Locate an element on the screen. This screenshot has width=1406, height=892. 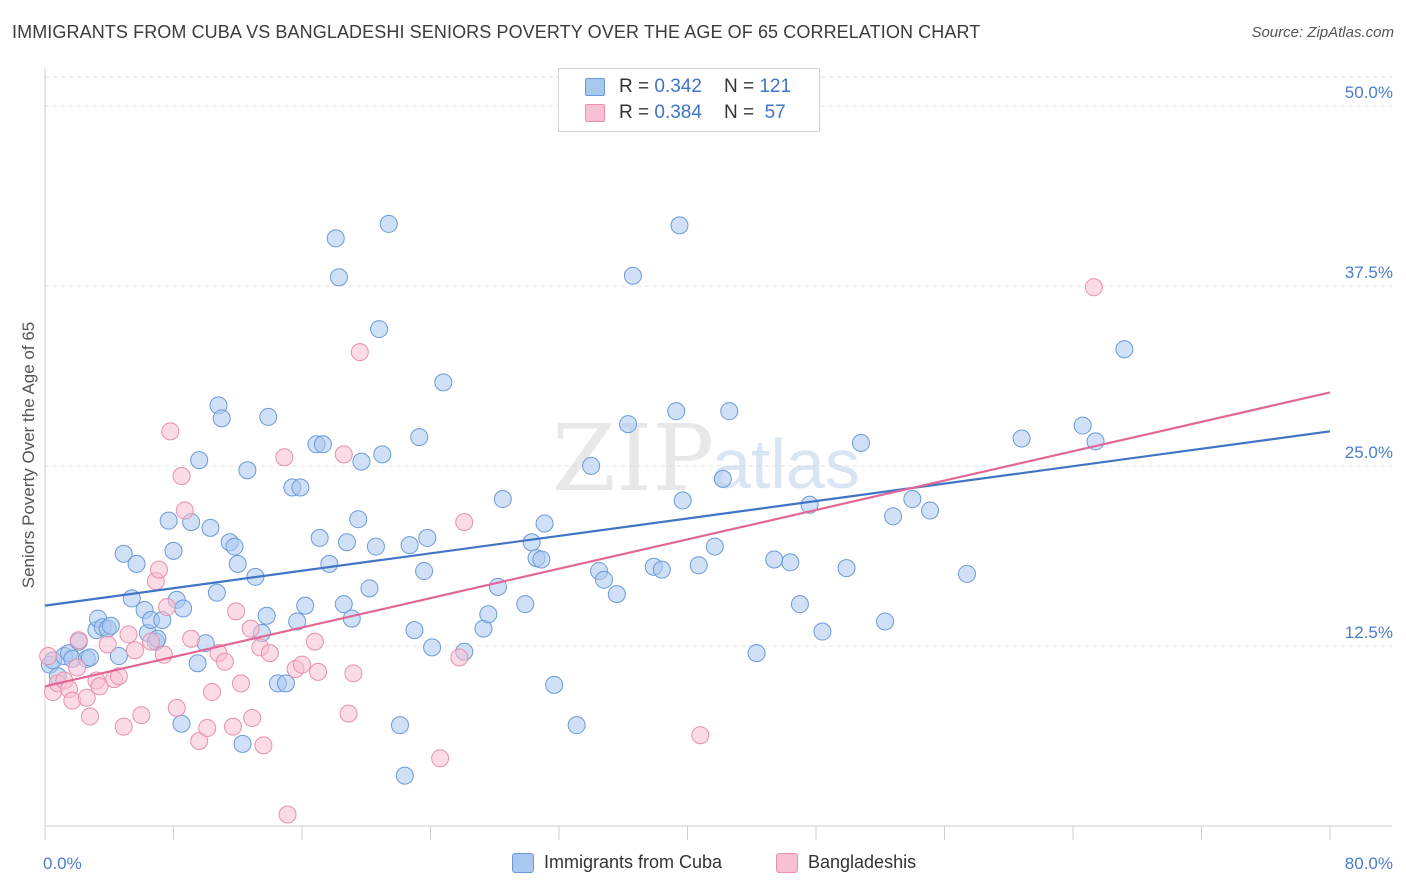
y-tick-label: 37.5% is located at coordinates (1369, 272).